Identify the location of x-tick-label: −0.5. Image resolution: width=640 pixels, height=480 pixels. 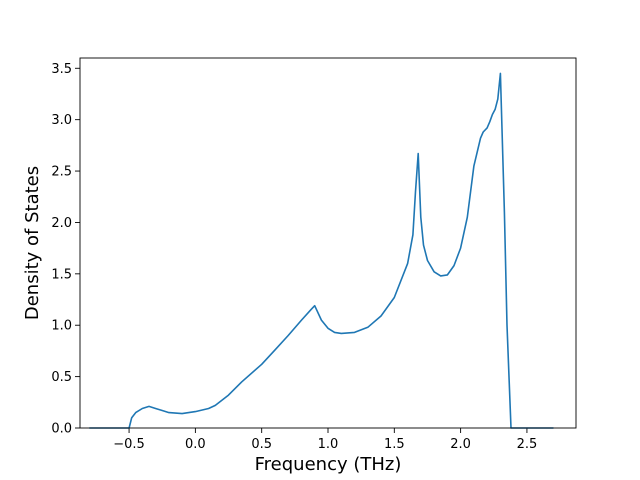
(129, 444).